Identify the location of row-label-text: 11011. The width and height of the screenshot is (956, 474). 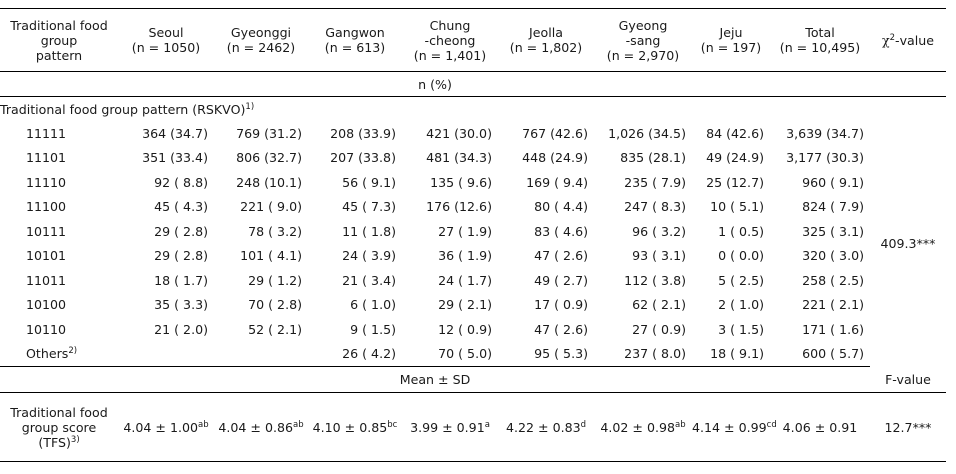
(46, 280).